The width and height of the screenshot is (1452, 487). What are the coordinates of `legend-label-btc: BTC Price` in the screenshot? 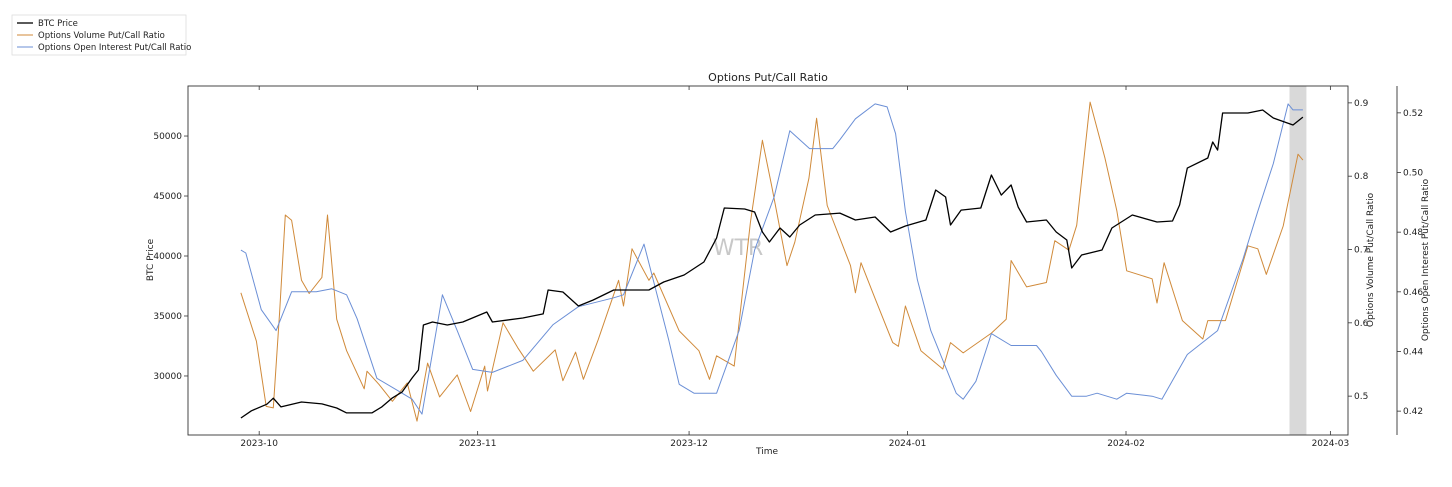 It's located at (58, 24).